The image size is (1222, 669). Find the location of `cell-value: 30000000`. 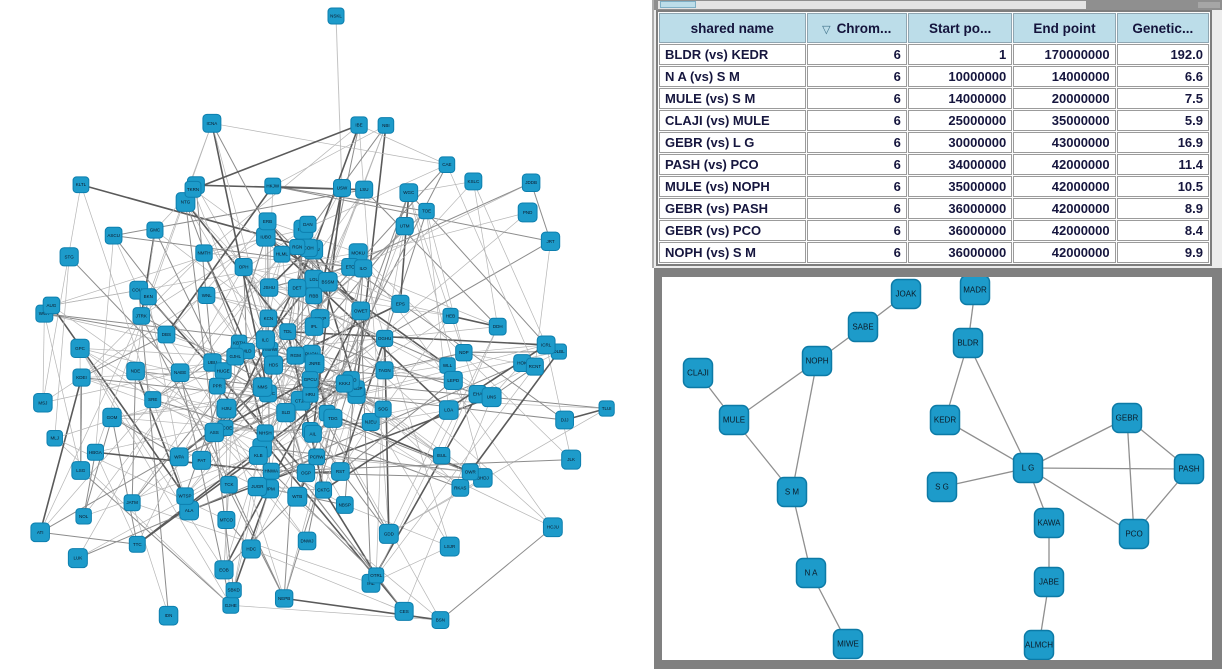

cell-value: 30000000 is located at coordinates (960, 142).